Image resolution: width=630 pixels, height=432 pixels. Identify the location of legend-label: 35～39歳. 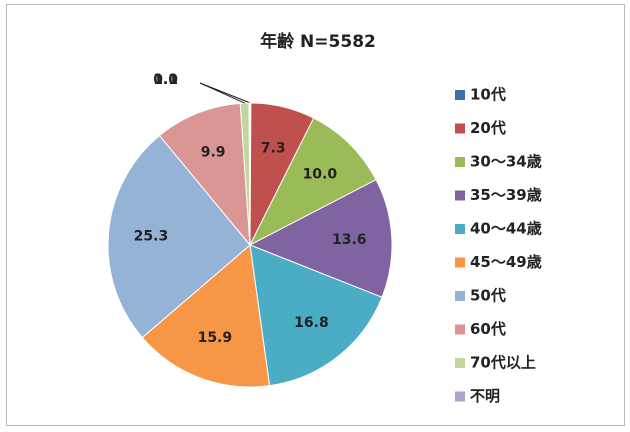
(506, 195).